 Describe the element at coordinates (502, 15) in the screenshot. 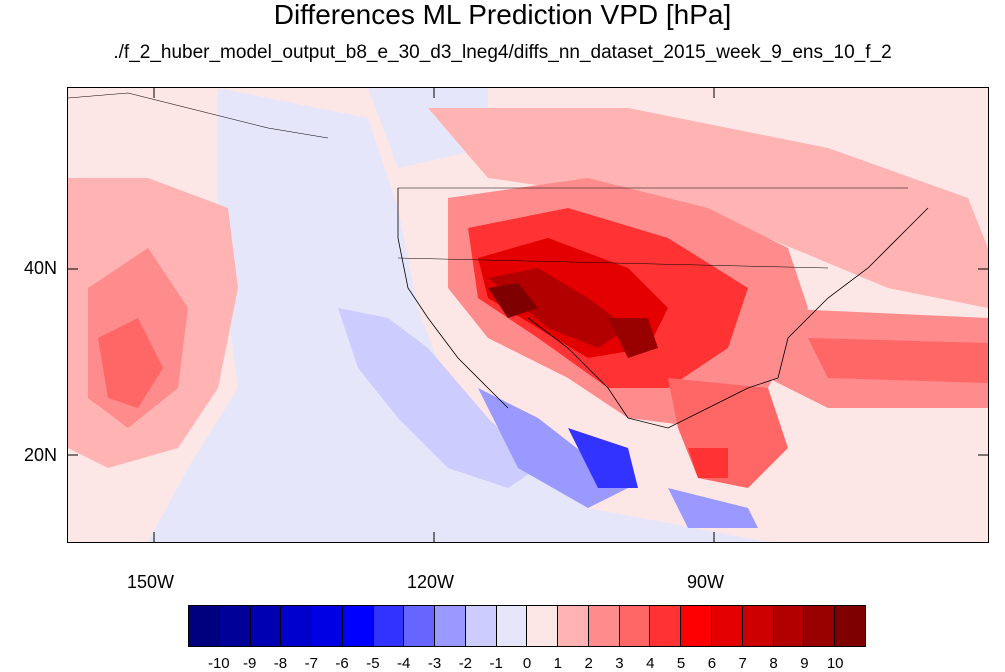

I see `map-title: Differences ML Prediction VPD [hPa]` at that location.